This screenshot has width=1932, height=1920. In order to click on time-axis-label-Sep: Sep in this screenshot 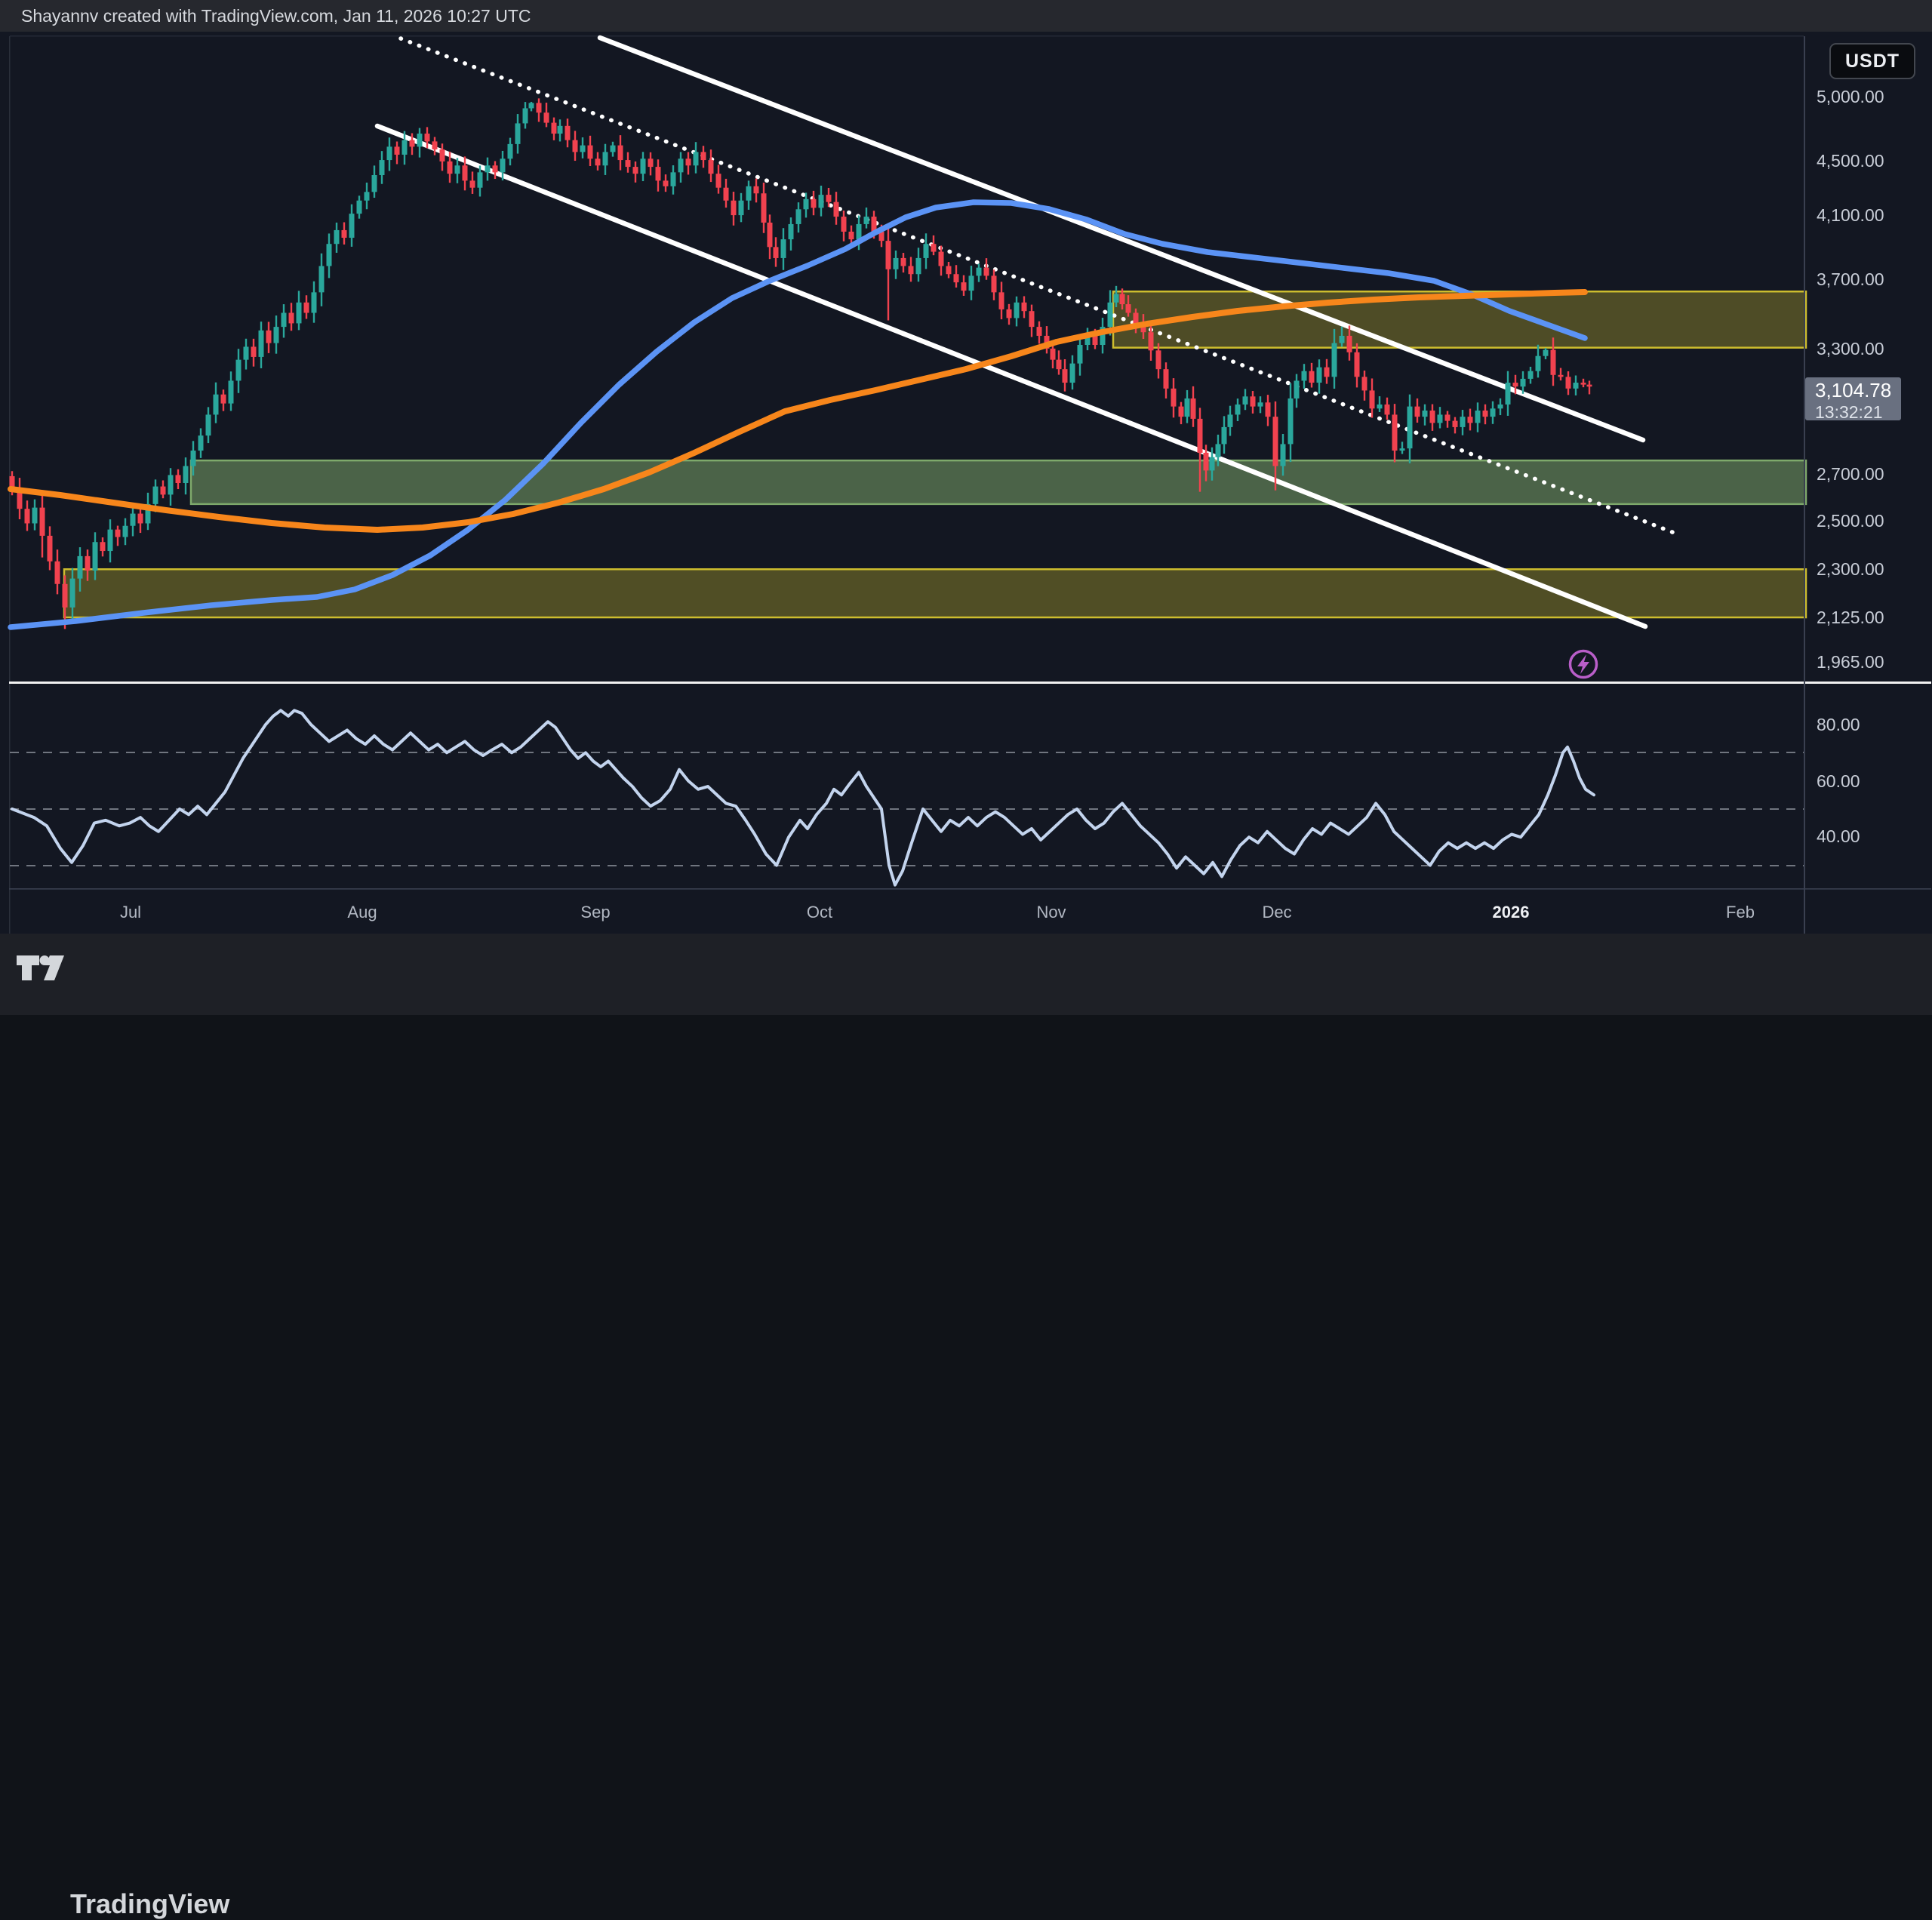, I will do `click(595, 913)`.